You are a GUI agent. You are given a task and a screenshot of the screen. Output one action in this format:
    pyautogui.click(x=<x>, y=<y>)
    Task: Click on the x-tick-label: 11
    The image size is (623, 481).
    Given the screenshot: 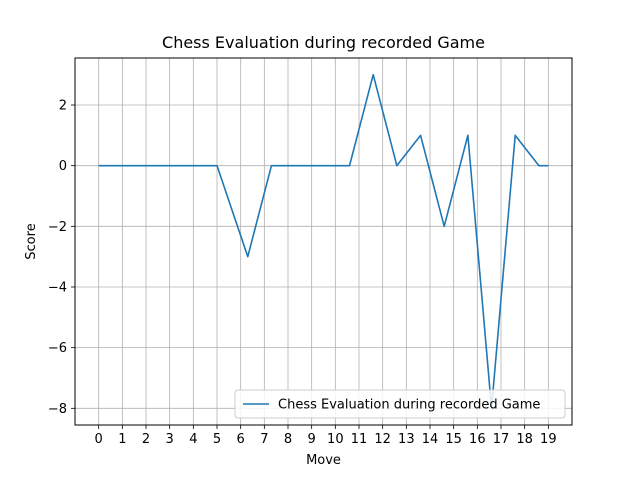 What is the action you would take?
    pyautogui.click(x=359, y=439)
    